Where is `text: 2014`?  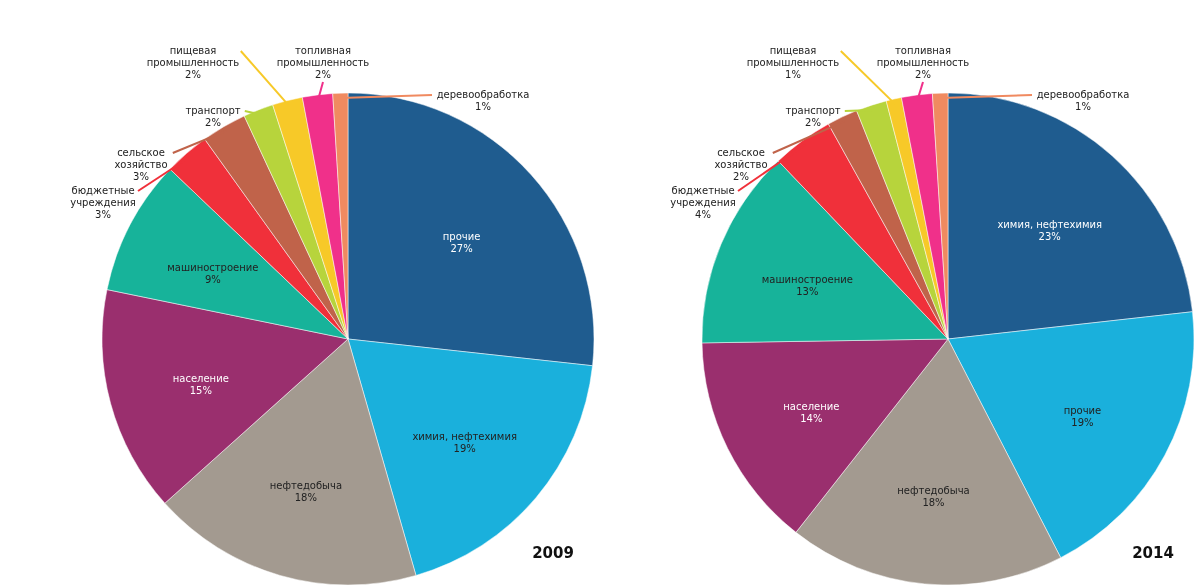
text: 2014 is located at coordinates (1153, 553).